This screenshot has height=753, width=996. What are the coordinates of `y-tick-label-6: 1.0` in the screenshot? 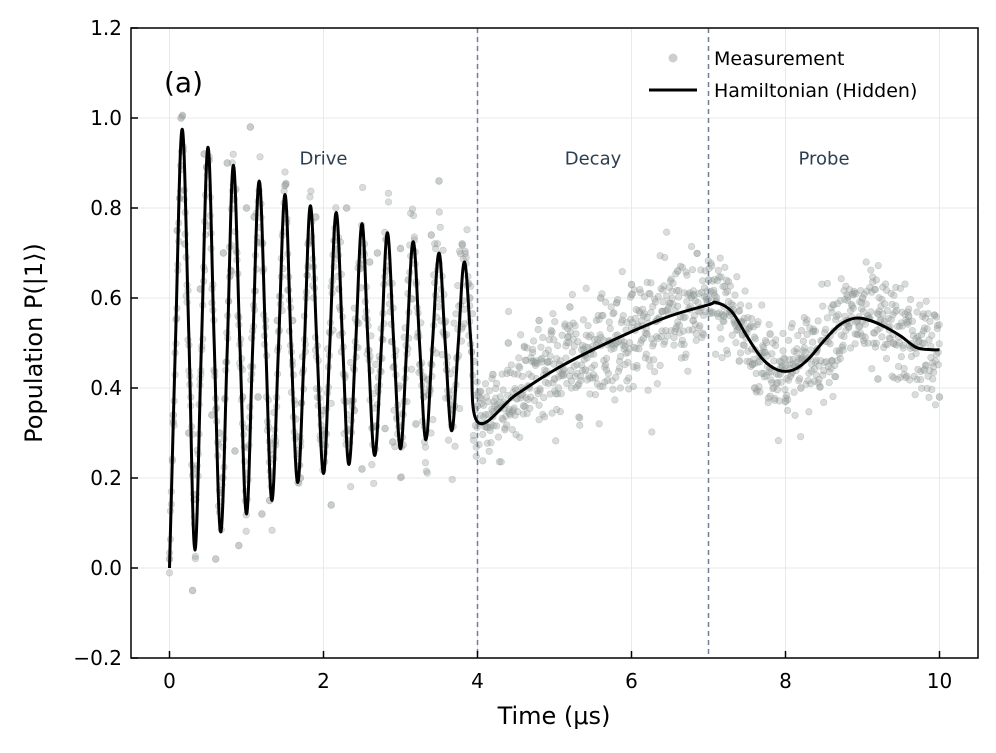 It's located at (106, 118).